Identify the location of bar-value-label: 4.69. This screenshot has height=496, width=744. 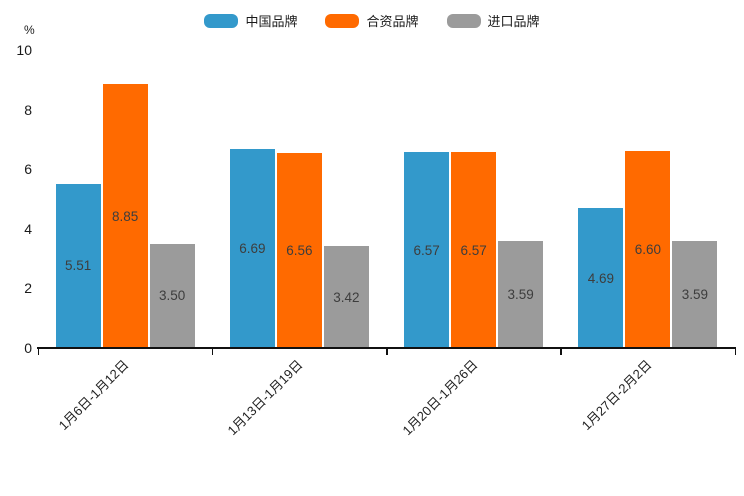
(601, 278).